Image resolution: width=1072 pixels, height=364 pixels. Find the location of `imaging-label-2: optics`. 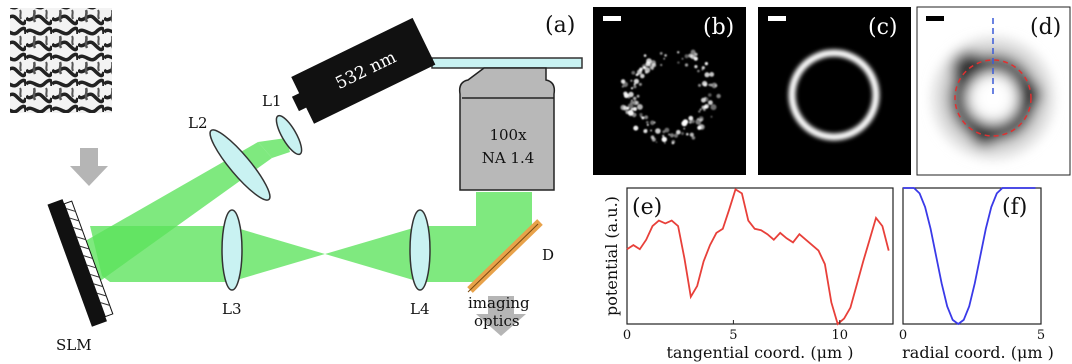

imaging-label-2: optics is located at coordinates (497, 321).